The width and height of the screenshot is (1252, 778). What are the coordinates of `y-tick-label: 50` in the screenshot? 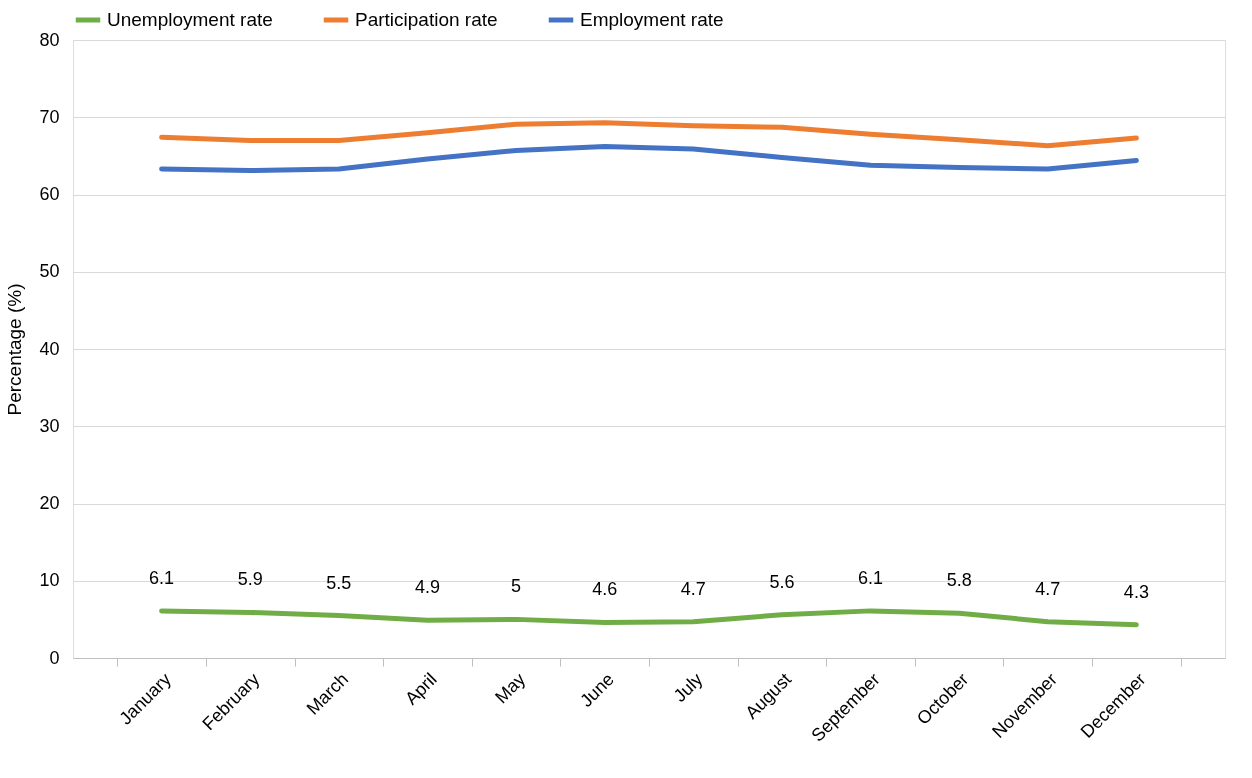 It's located at (49, 271).